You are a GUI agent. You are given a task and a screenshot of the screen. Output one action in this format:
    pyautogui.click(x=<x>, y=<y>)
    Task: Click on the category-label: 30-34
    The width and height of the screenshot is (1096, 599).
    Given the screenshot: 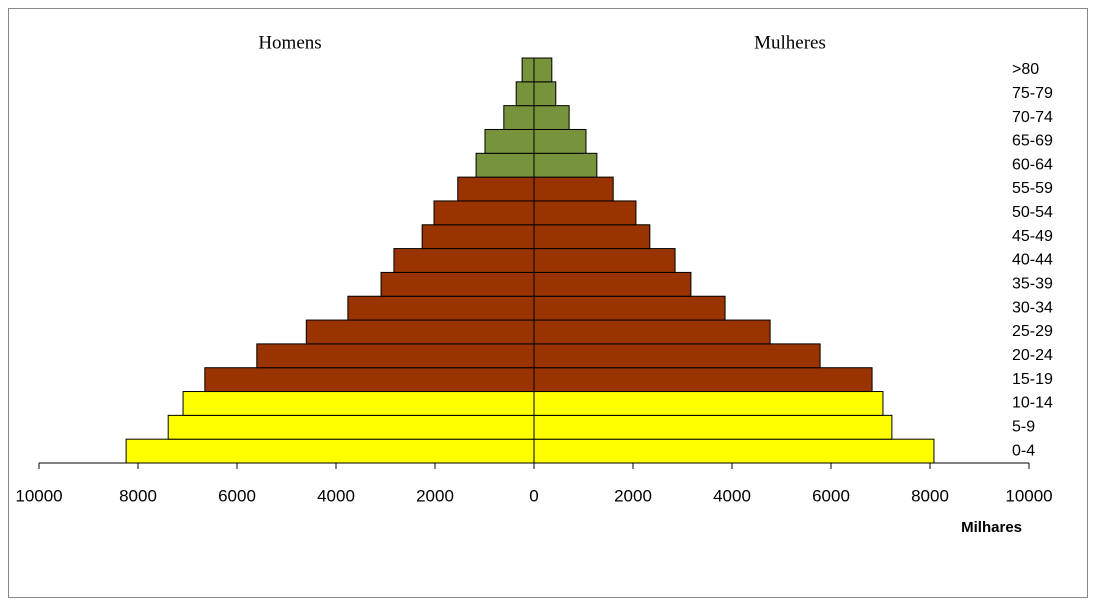 What is the action you would take?
    pyautogui.click(x=1032, y=307)
    